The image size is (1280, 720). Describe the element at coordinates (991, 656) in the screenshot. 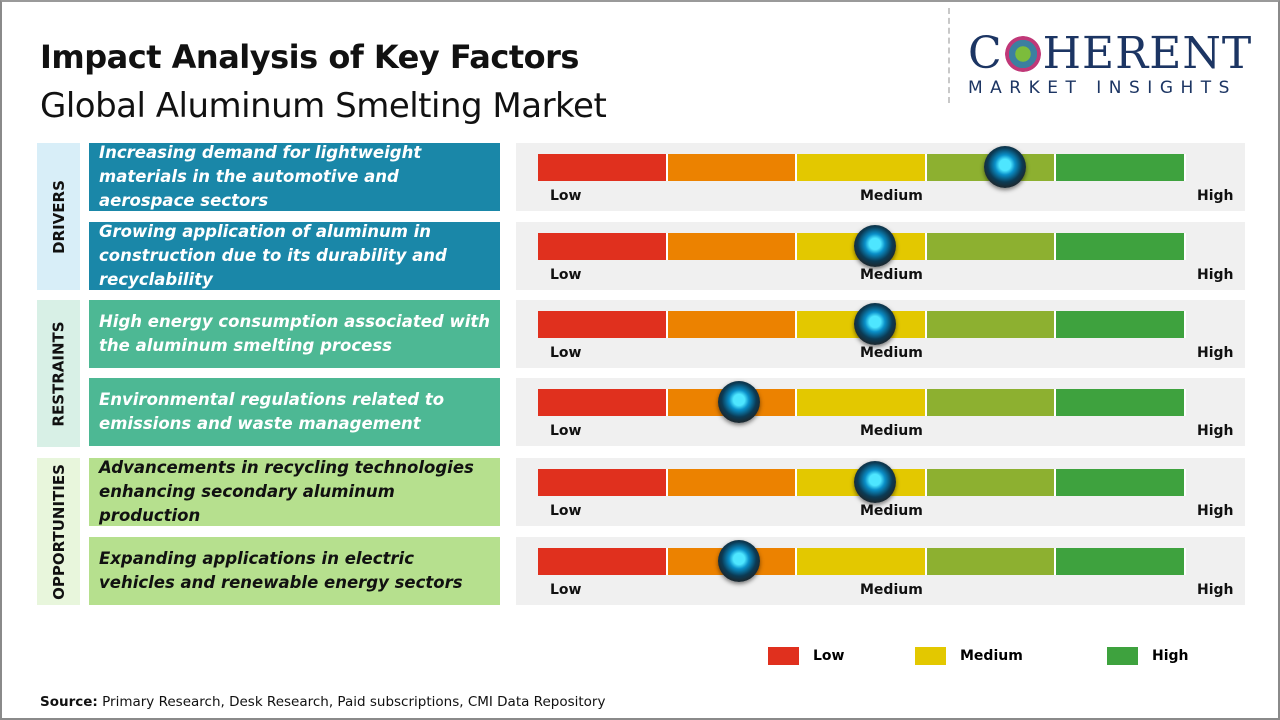

I see `legend-label: Medium` at that location.